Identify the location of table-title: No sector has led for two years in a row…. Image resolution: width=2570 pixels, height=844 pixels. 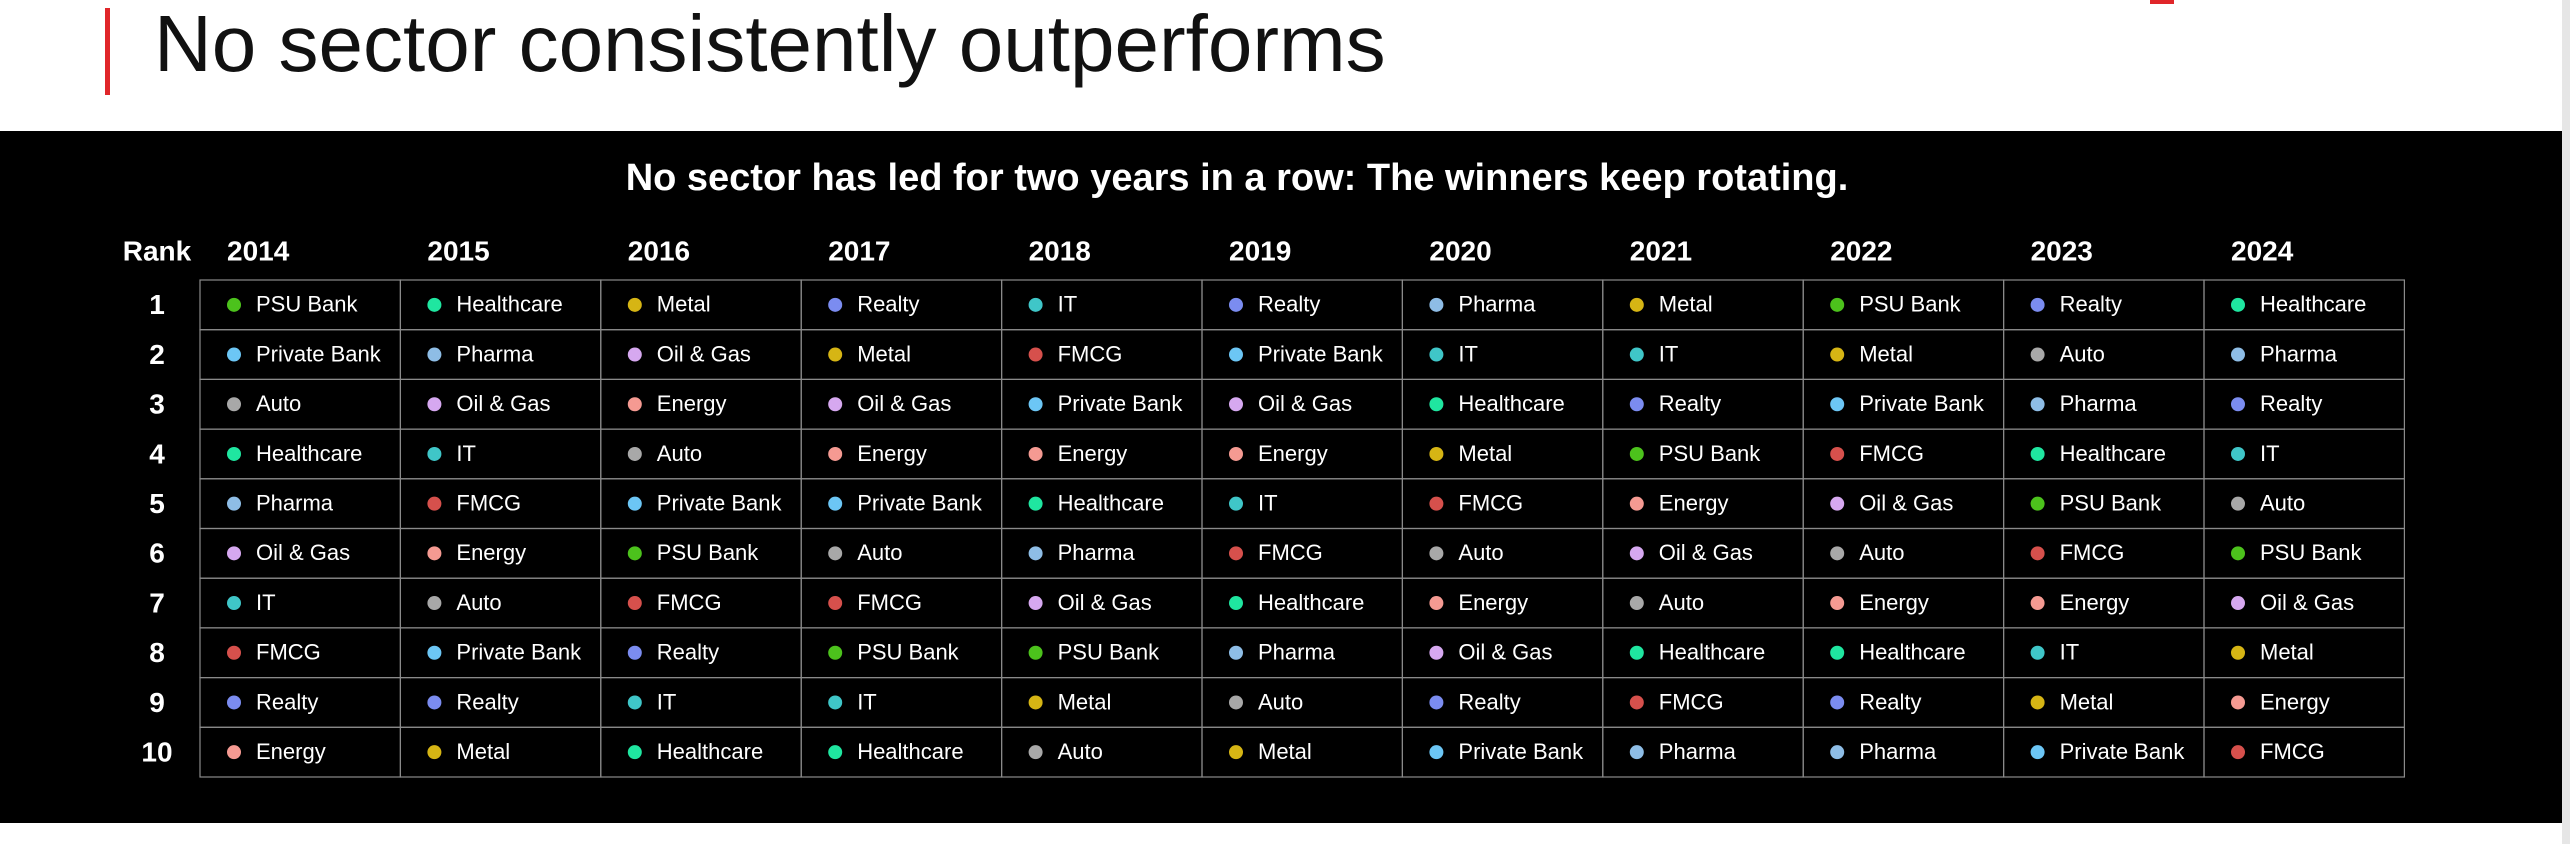
(1237, 178).